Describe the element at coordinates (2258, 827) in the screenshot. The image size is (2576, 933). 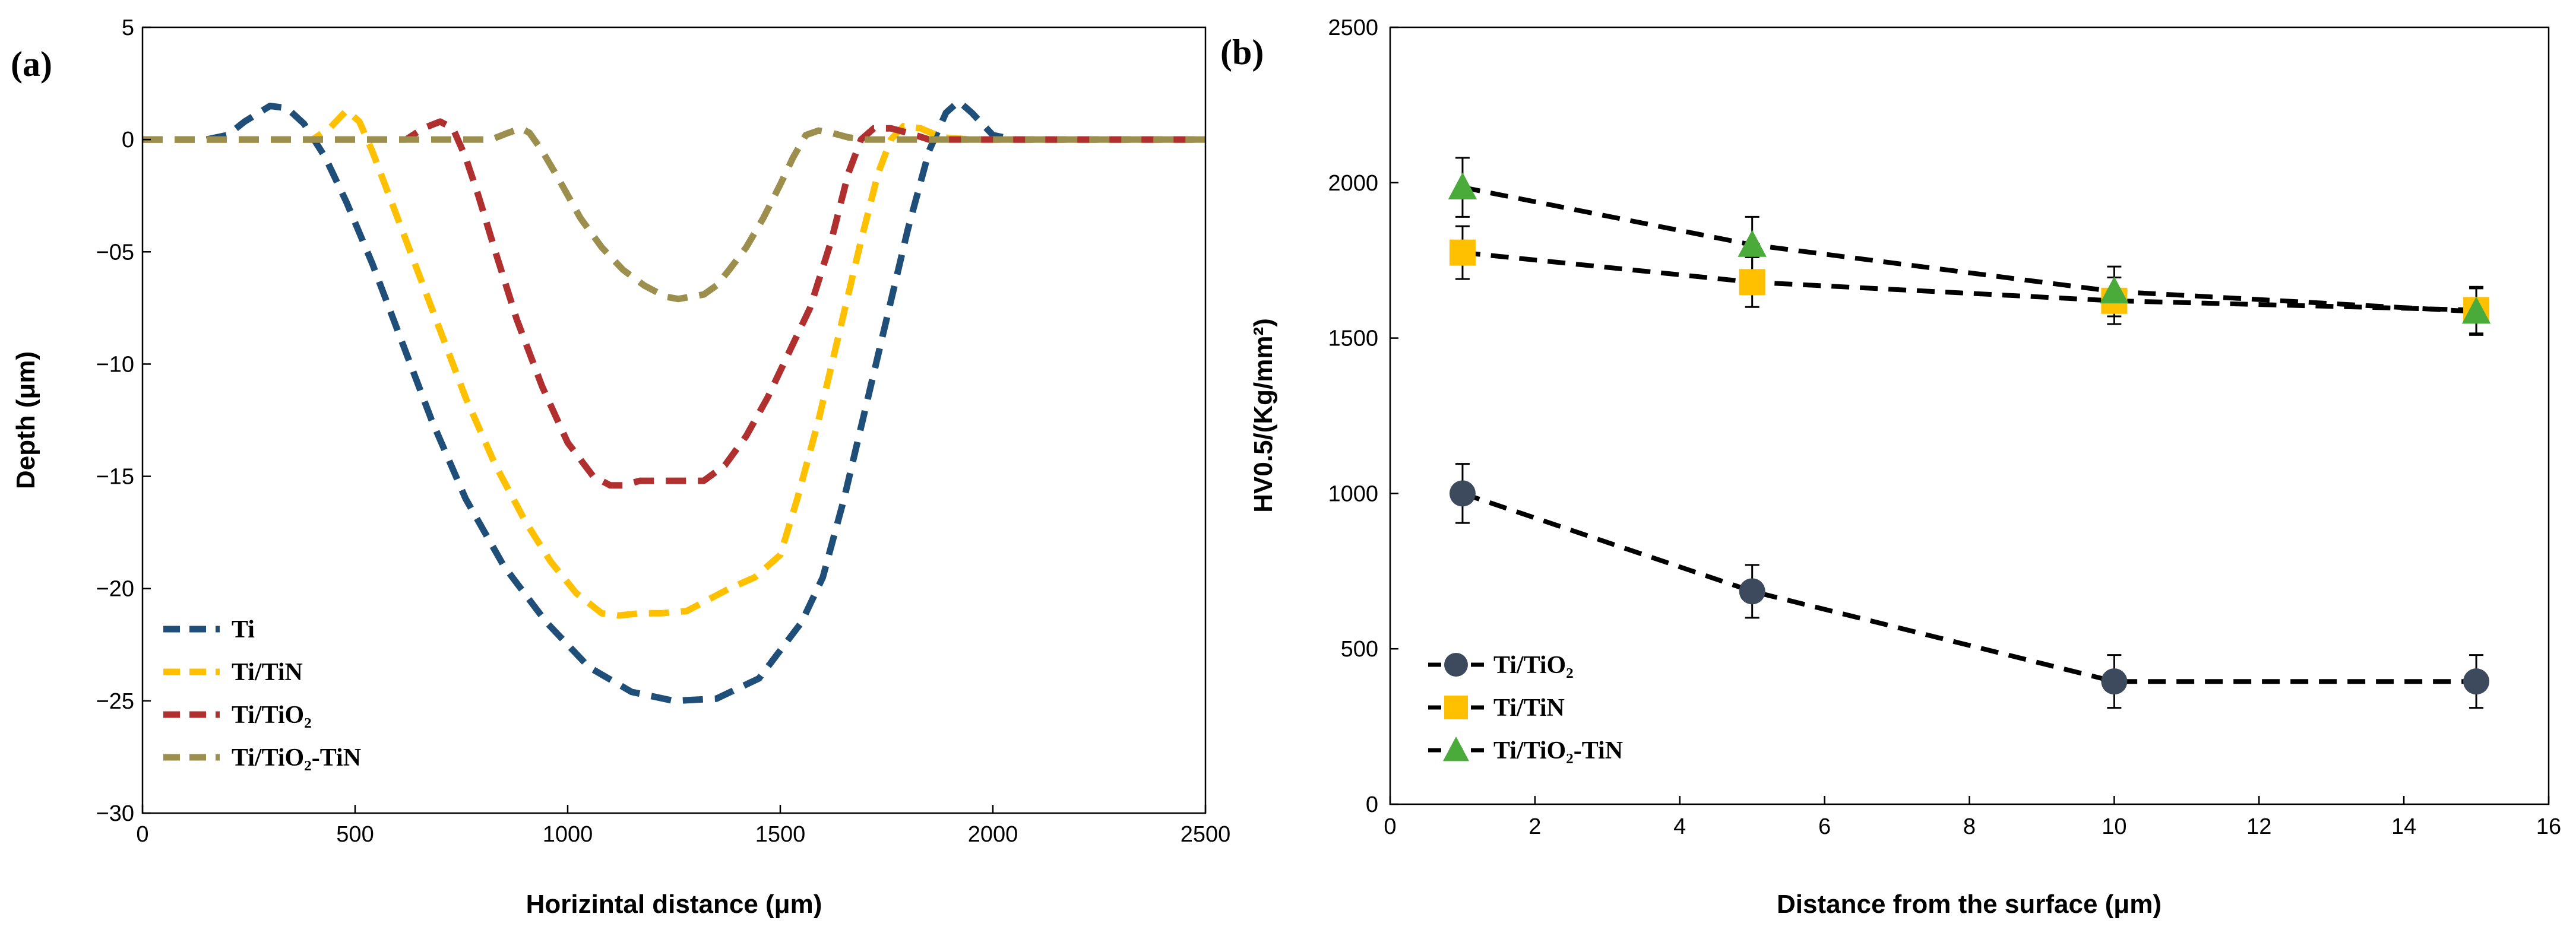
I see `x-tick-label: 12` at that location.